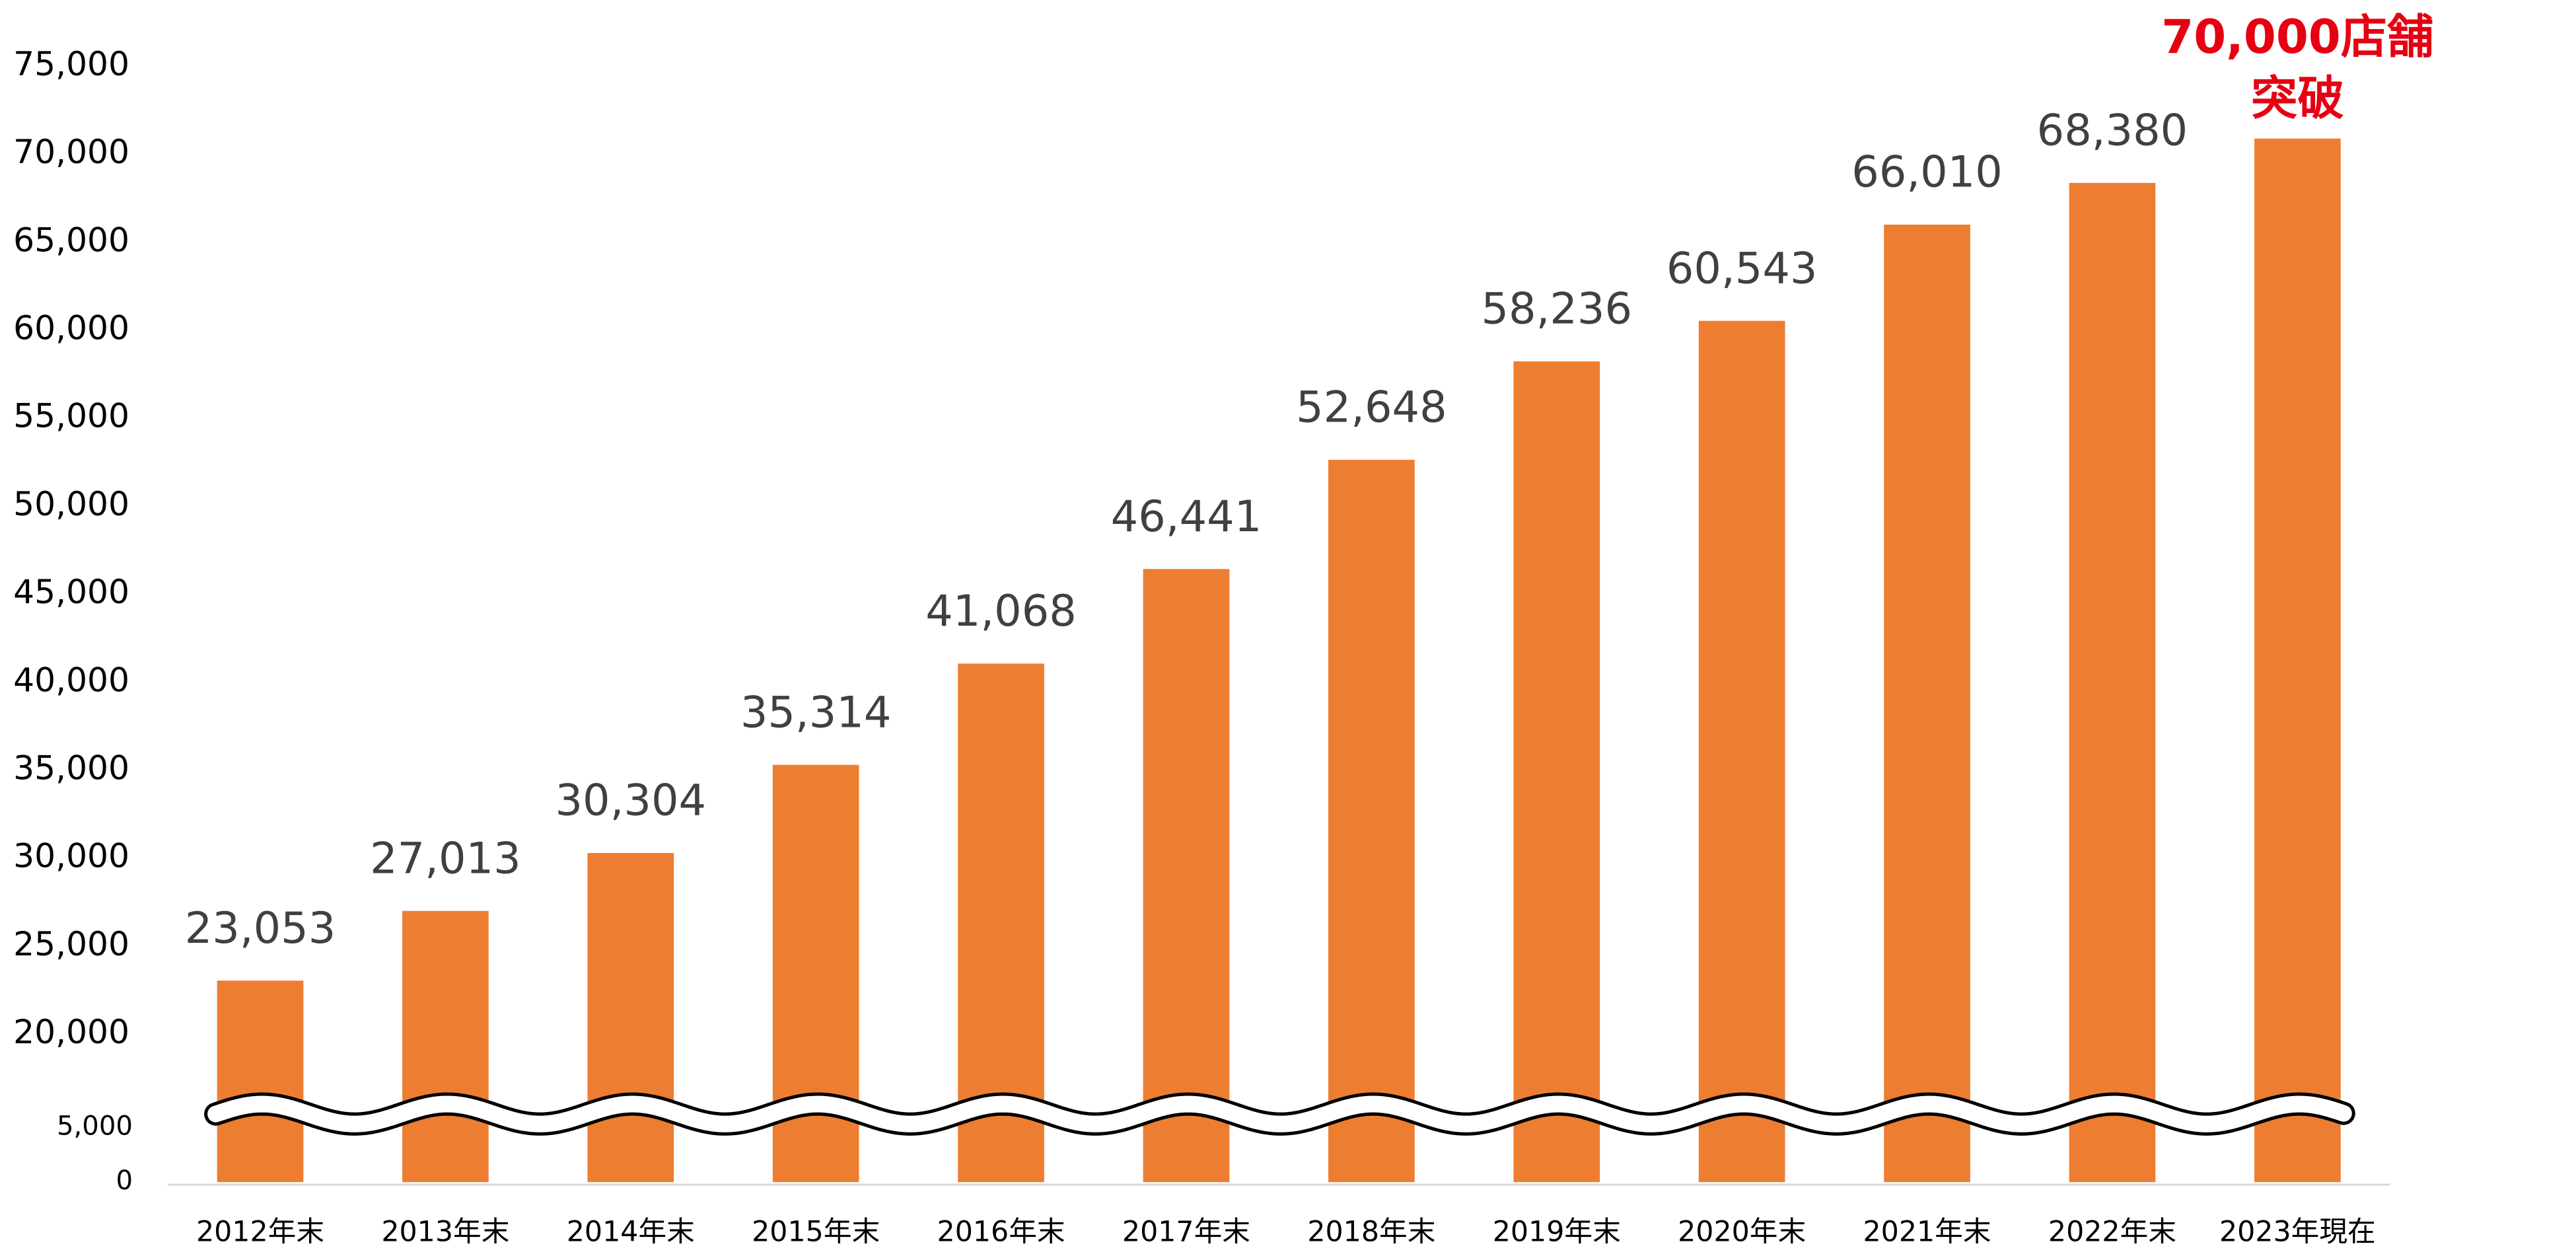 Image resolution: width=2576 pixels, height=1256 pixels. I want to click on y-tick-label: 0, so click(125, 1180).